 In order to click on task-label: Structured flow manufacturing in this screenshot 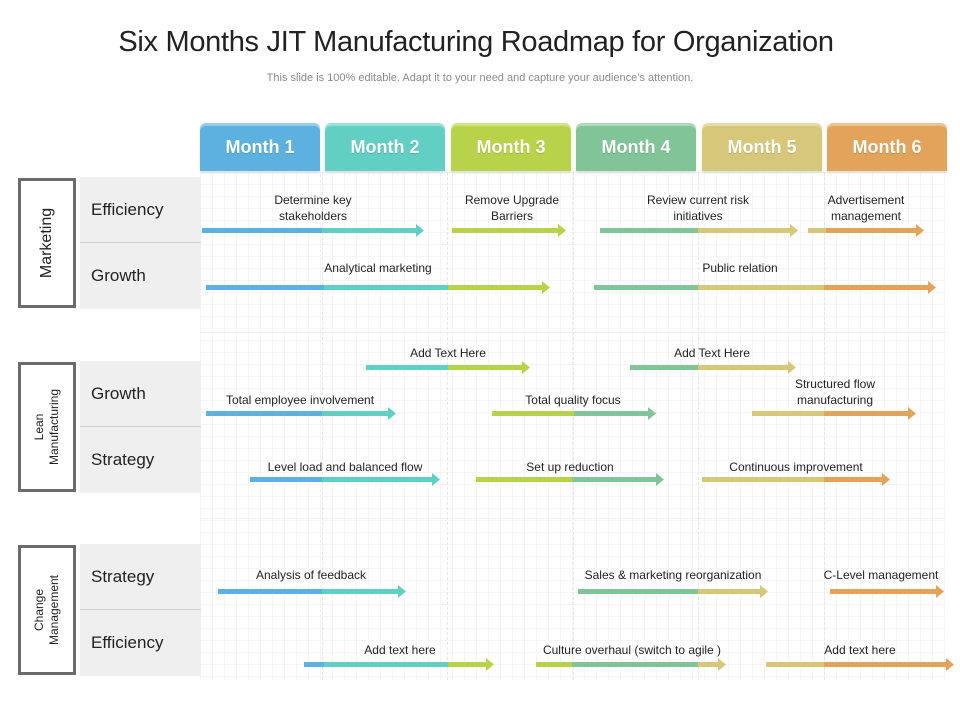, I will do `click(835, 392)`.